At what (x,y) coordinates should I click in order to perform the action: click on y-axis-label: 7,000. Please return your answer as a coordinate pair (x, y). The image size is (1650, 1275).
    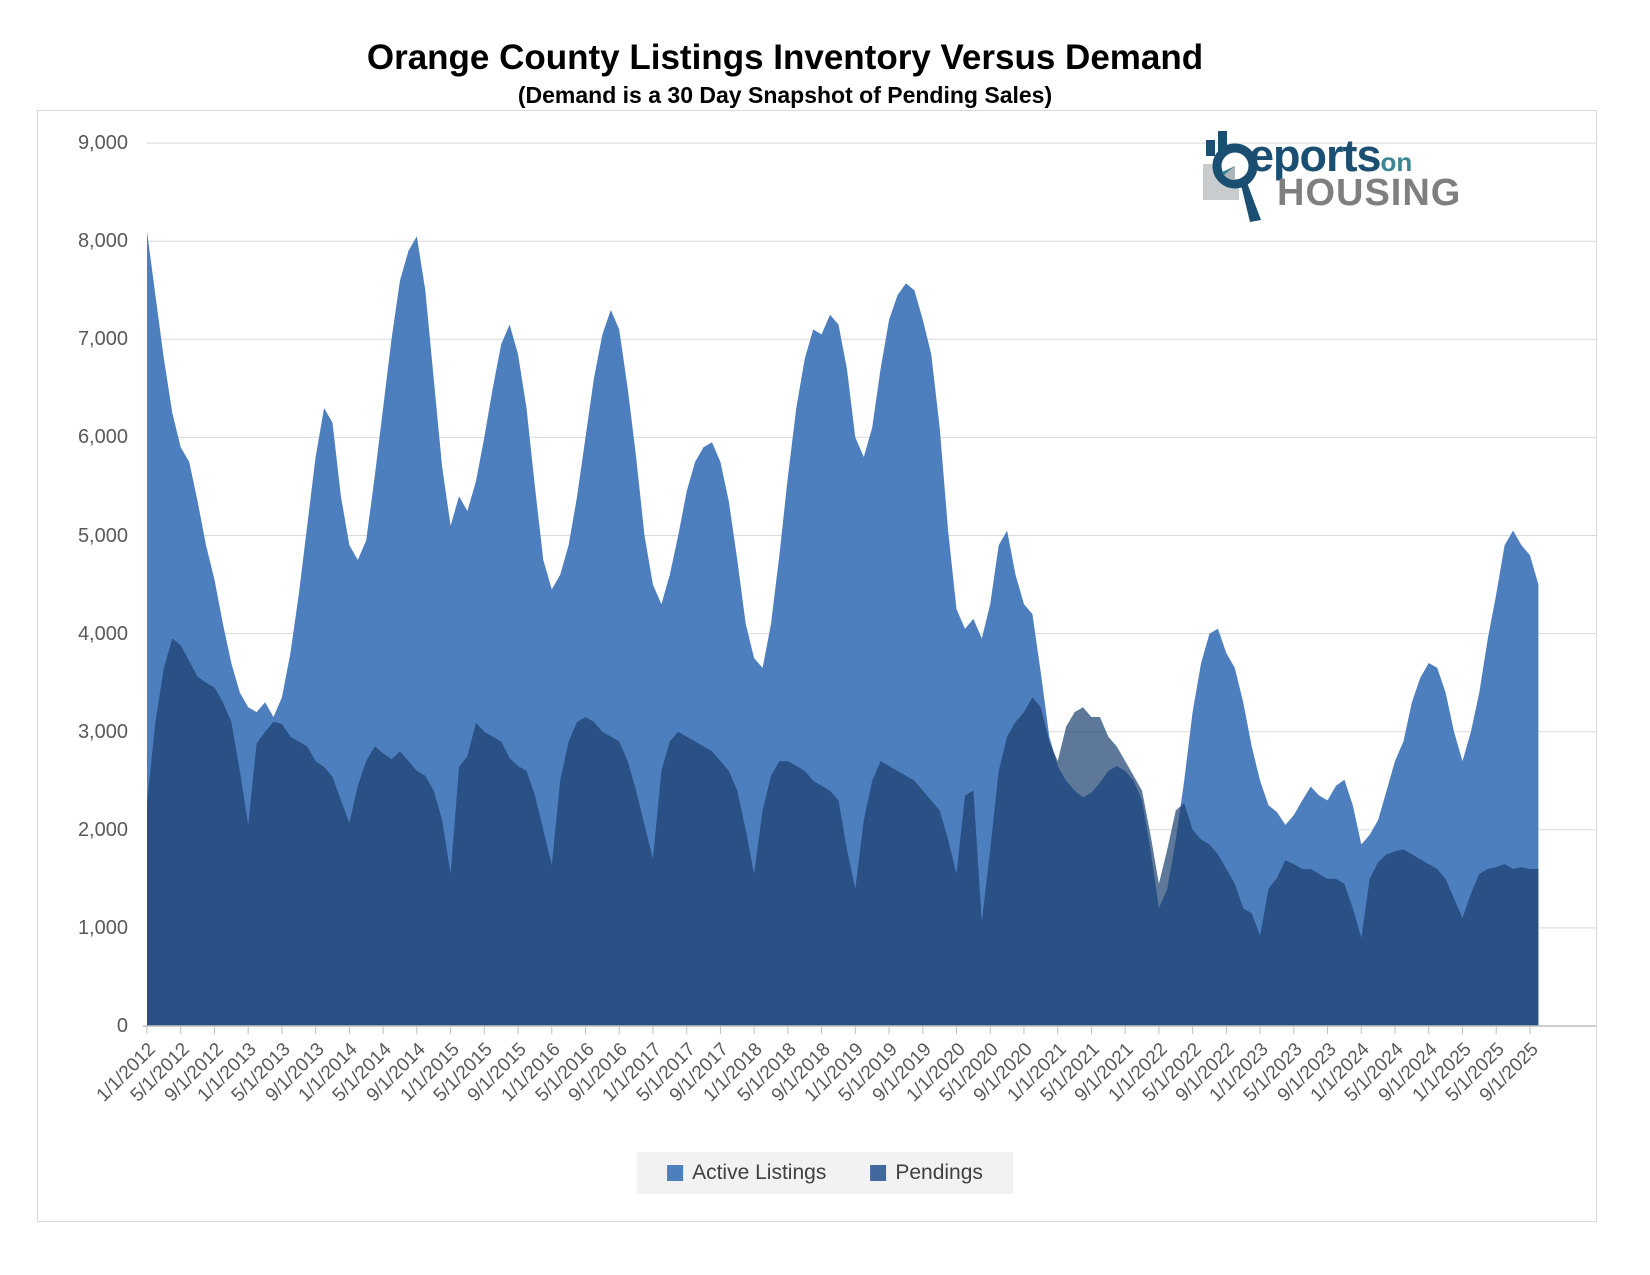
    Looking at the image, I should click on (102, 339).